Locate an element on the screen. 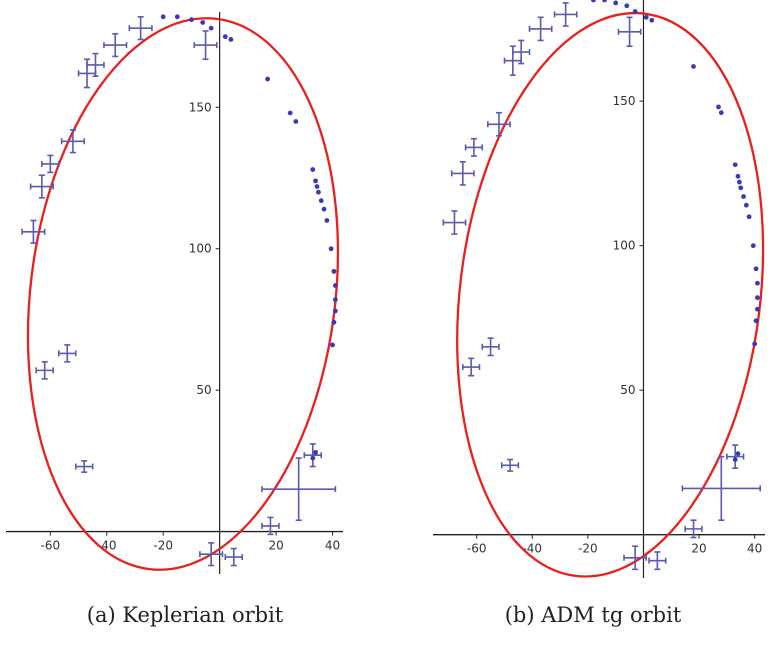  caption-adm-tg-orbit: (b) ADM tg orbit is located at coordinates (593, 615).